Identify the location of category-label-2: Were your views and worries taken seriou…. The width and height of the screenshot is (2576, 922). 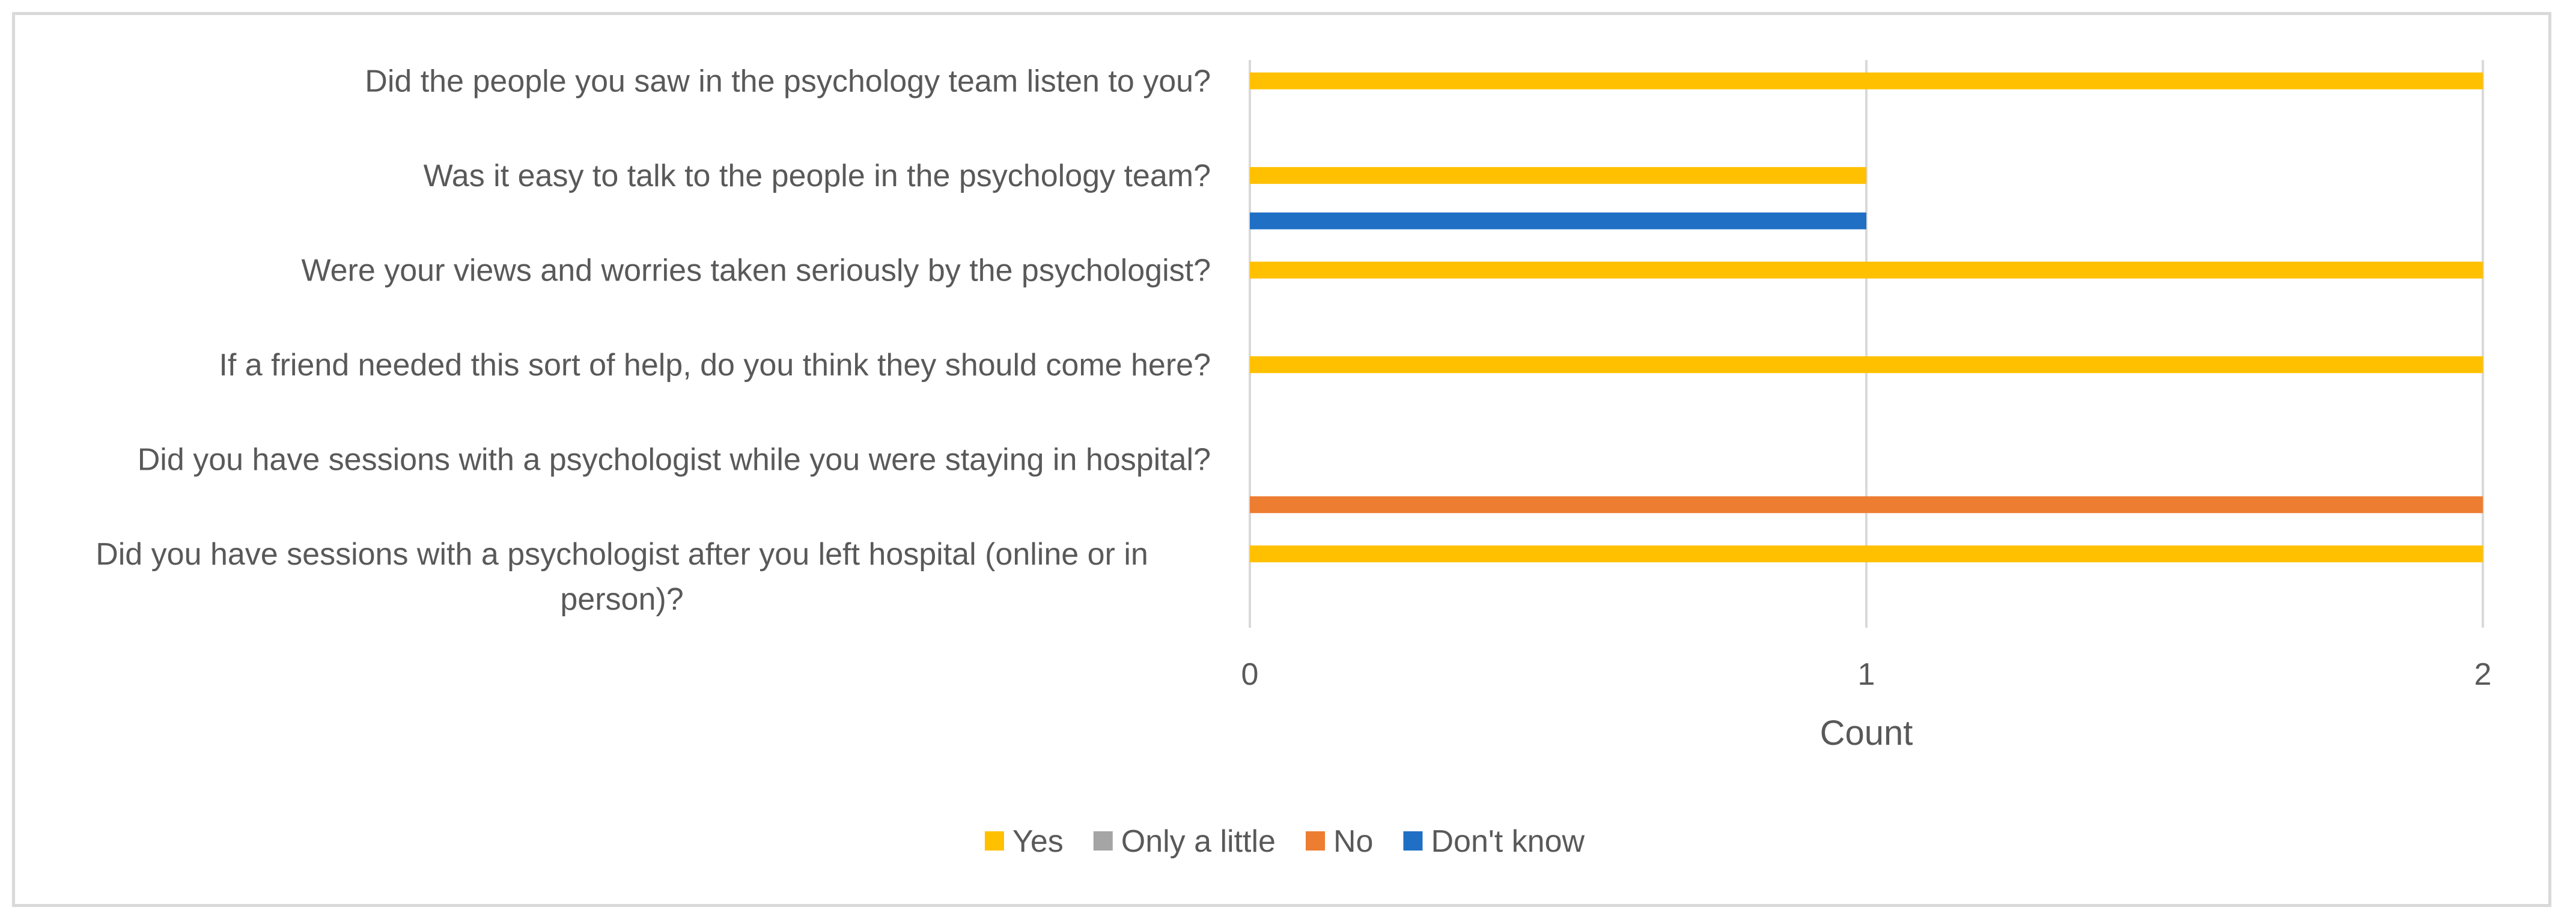
(756, 270).